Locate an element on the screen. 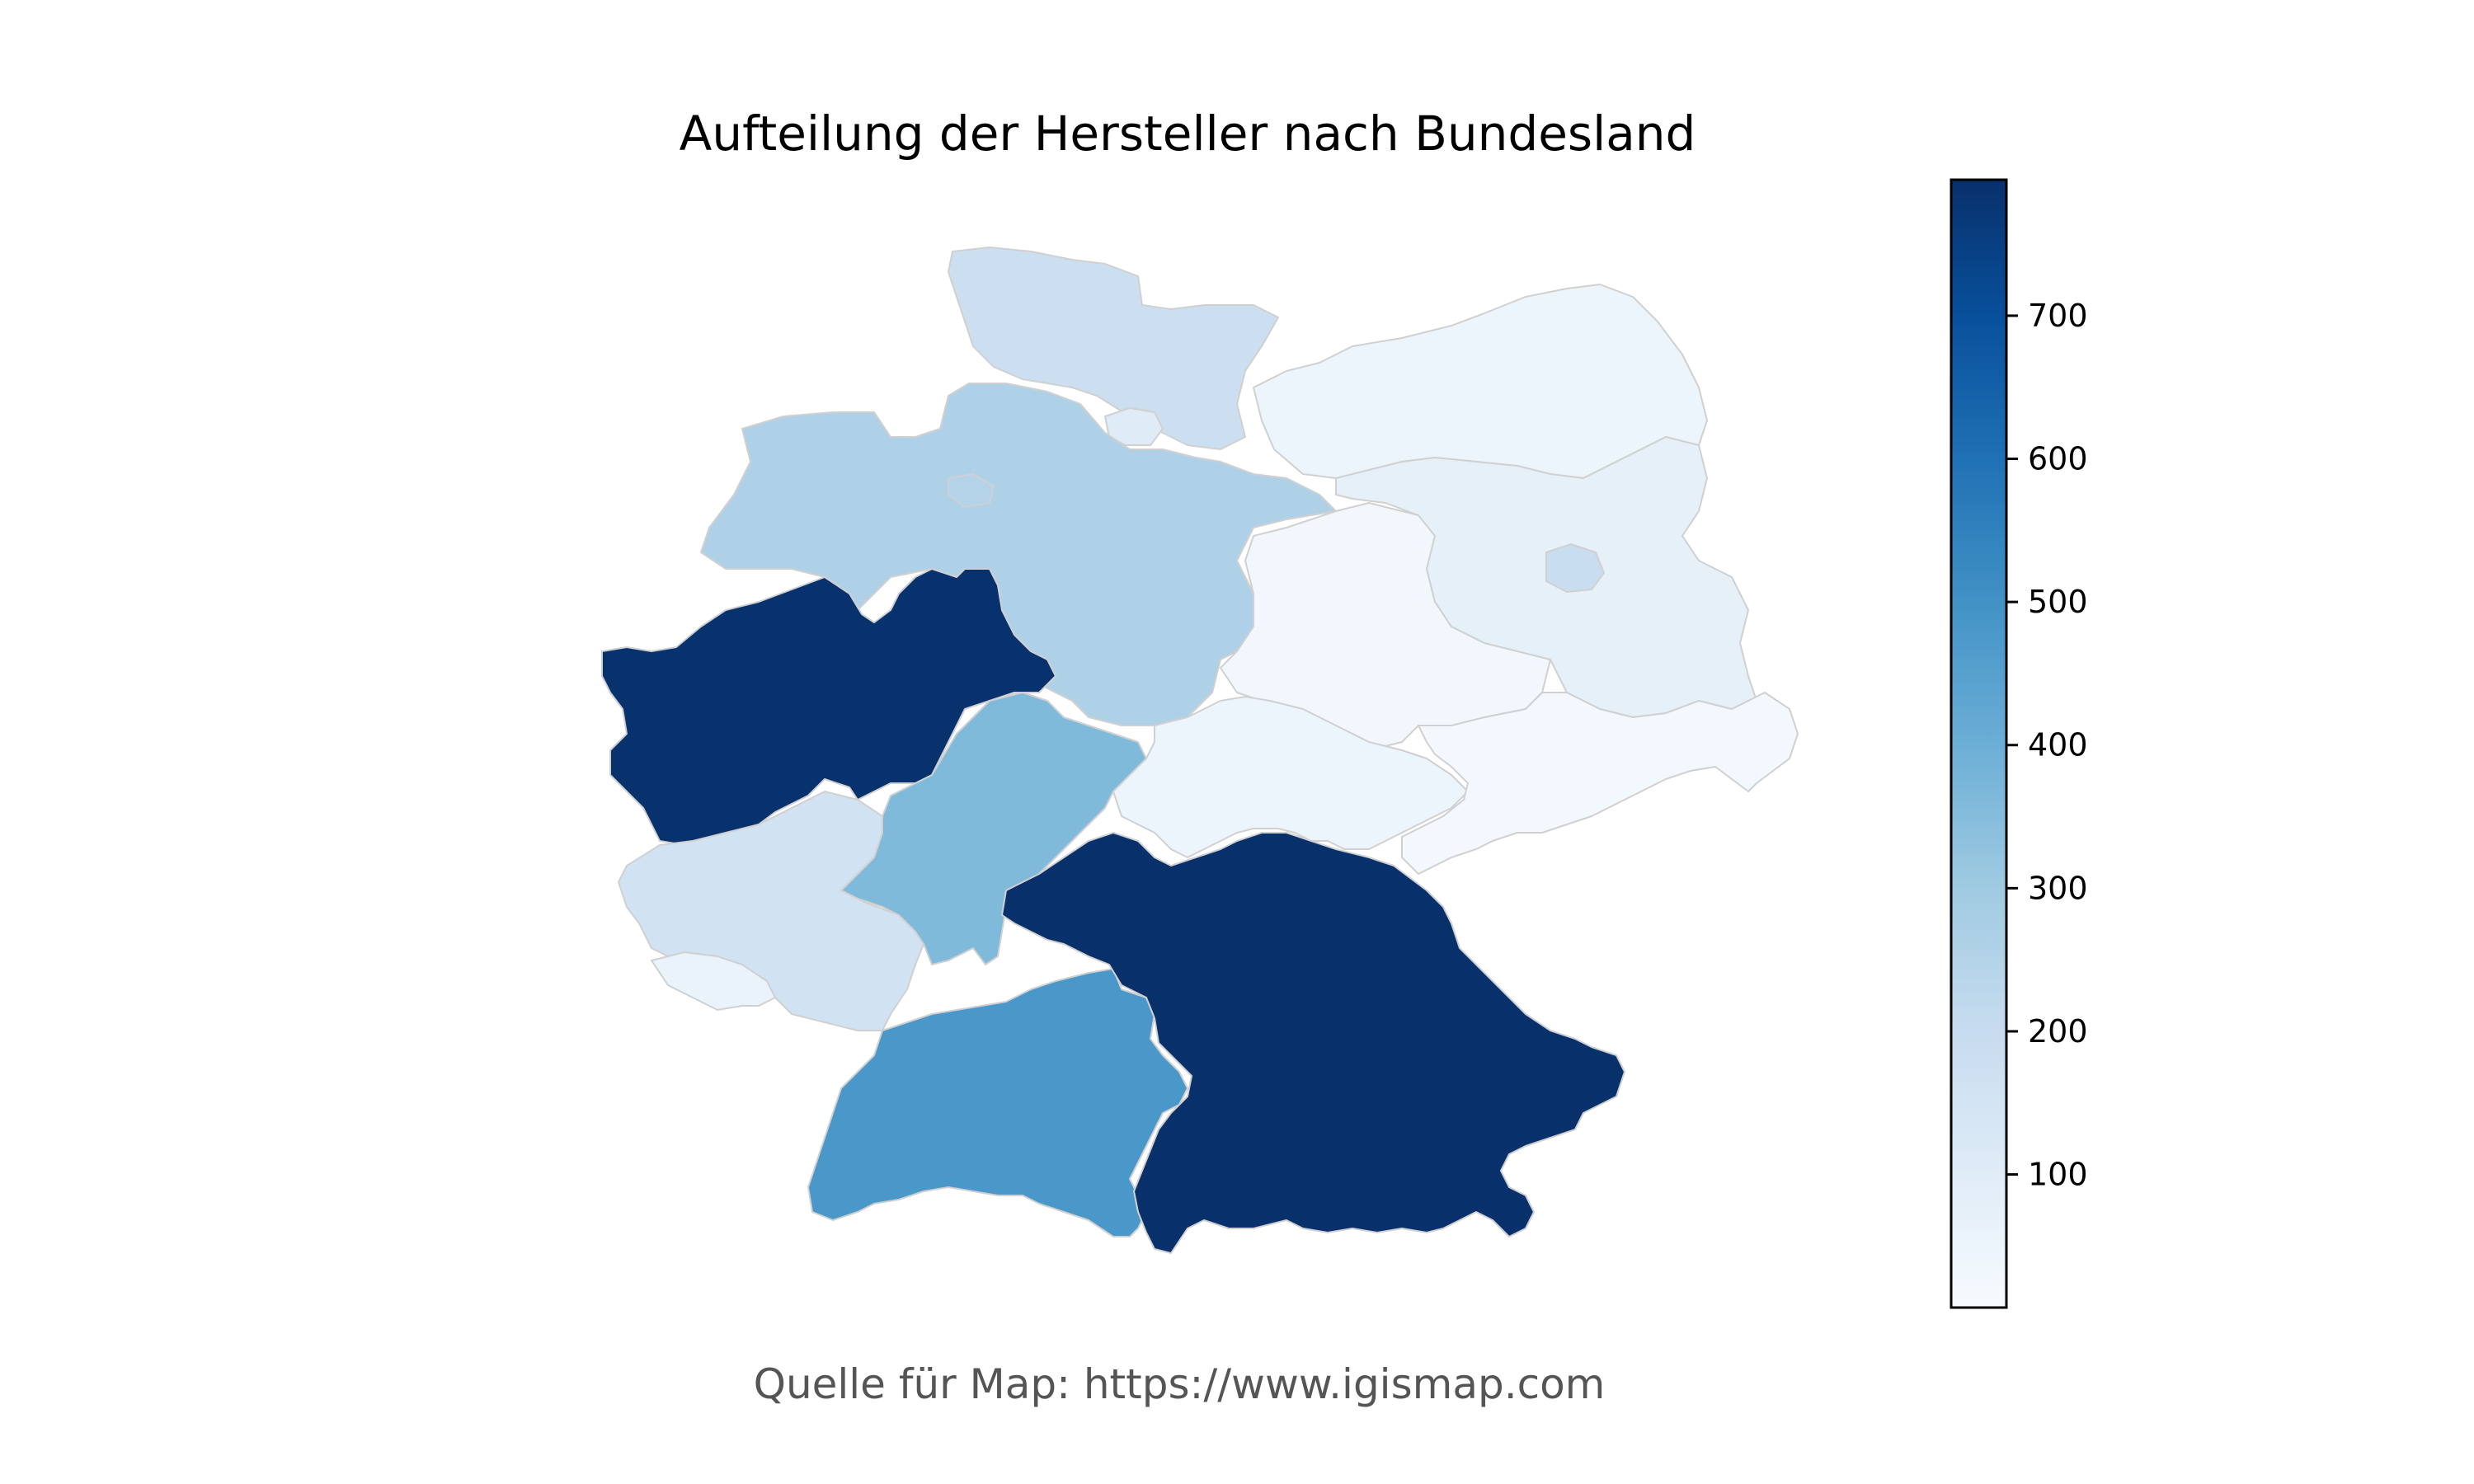 Image resolution: width=2474 pixels, height=1484 pixels. colorbar-tick-label: 300 is located at coordinates (2058, 888).